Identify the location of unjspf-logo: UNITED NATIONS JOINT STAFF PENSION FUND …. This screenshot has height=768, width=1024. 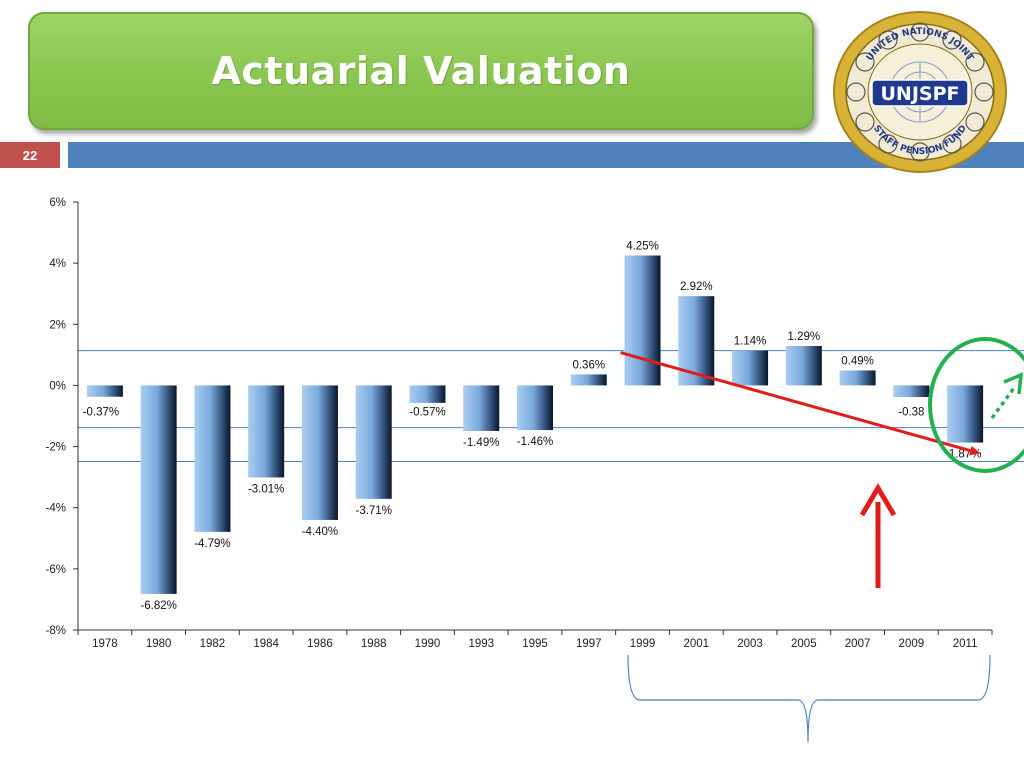
(920, 92).